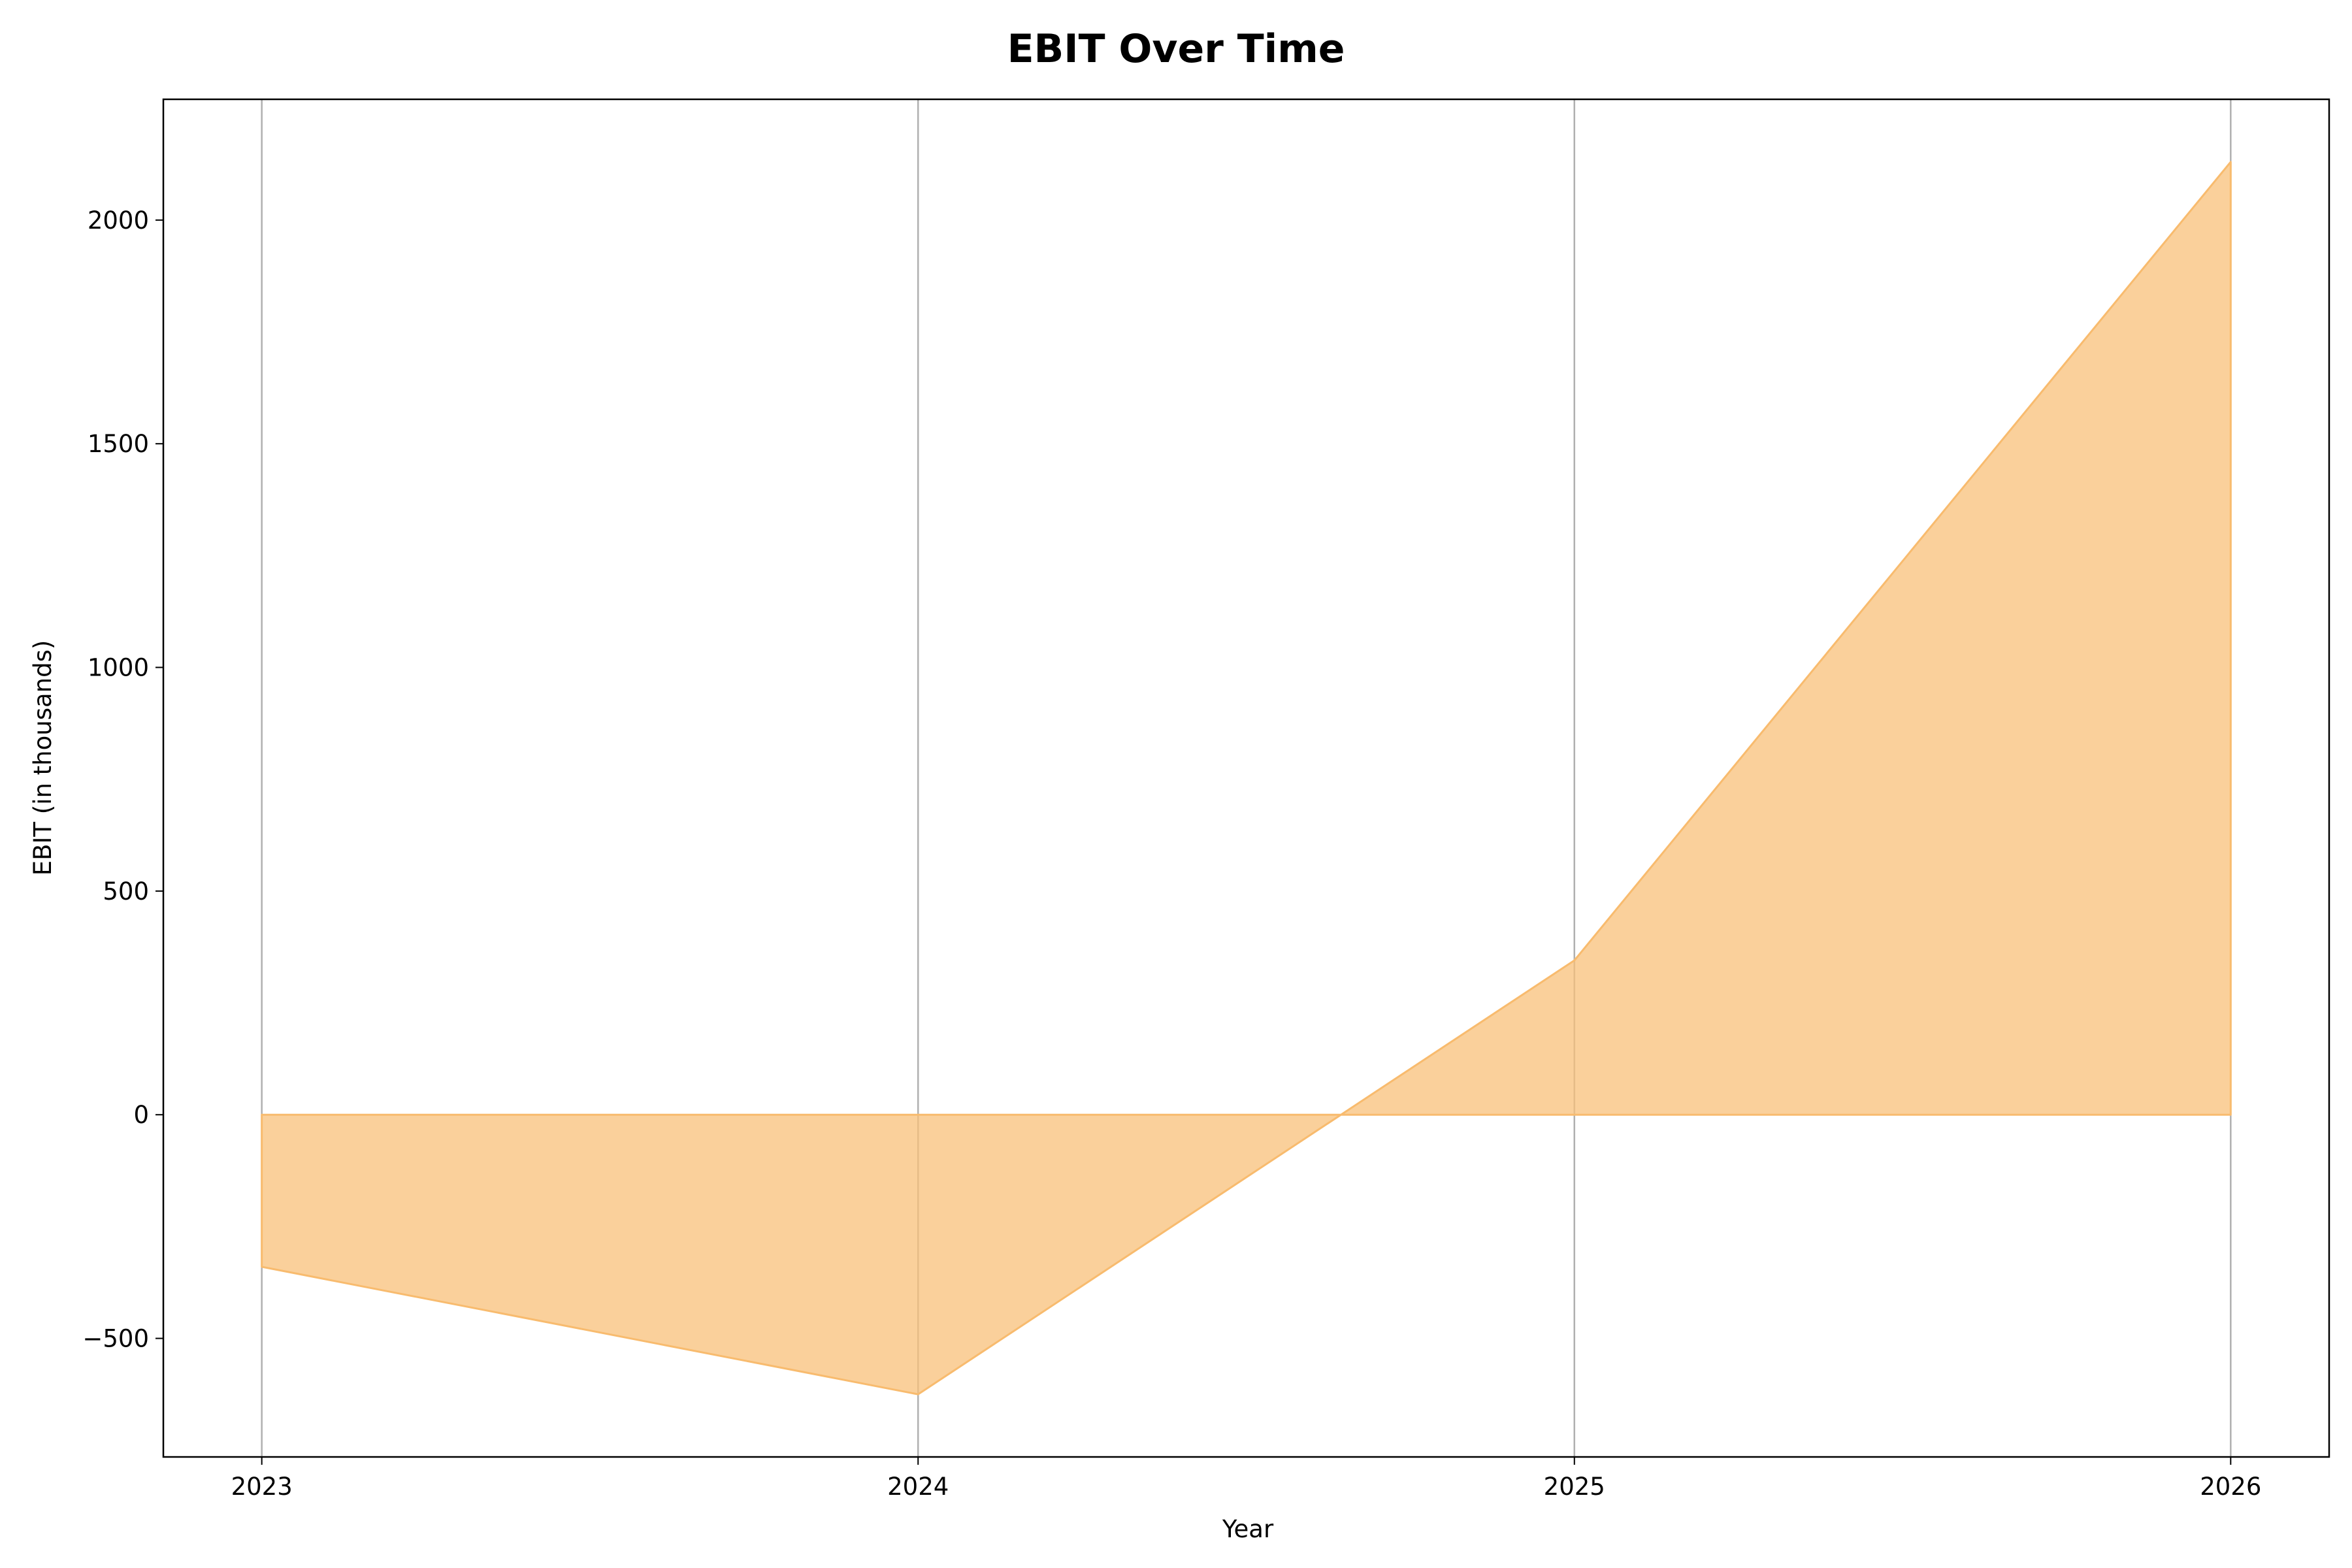 This screenshot has width=2352, height=1568. I want to click on x-axis-ticks: 2023 2024 2025 2026, so click(1246, 1479).